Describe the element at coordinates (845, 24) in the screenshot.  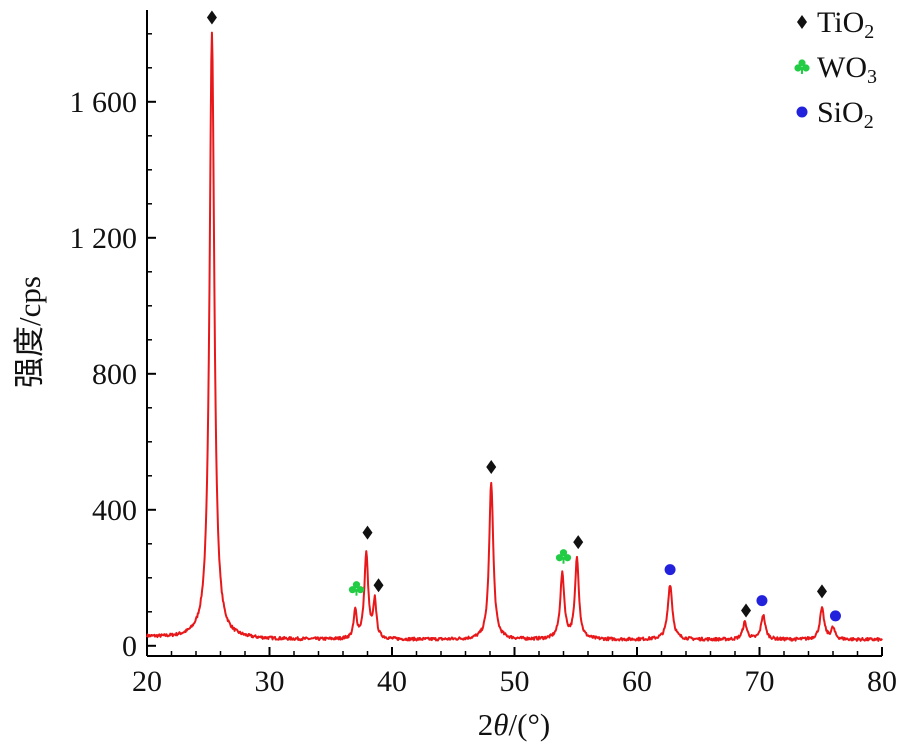
I see `legend-label: TiO2` at that location.